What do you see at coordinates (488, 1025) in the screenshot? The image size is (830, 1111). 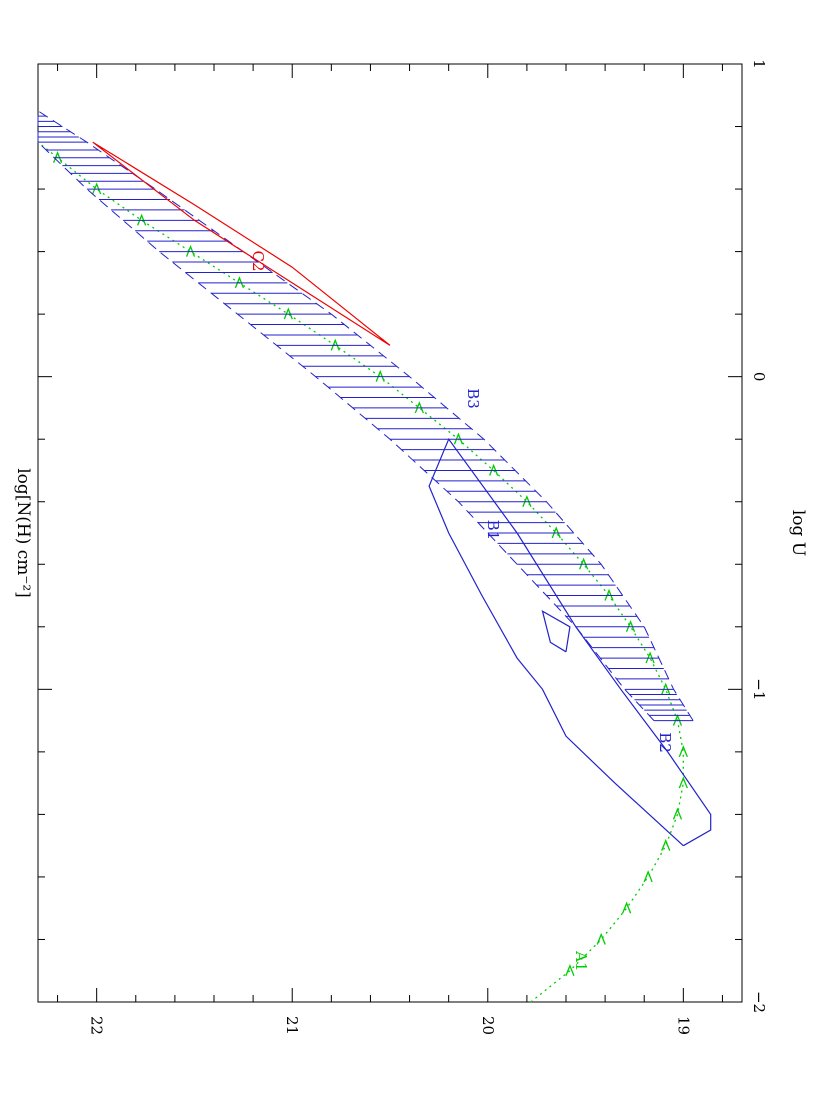 I see `y-tick-label: 20` at bounding box center [488, 1025].